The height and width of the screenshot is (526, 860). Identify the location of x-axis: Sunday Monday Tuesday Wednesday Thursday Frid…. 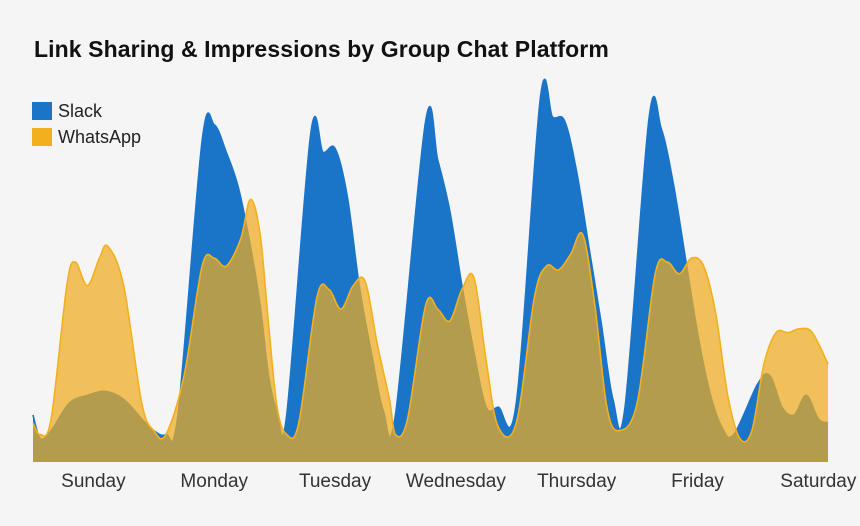
(459, 481).